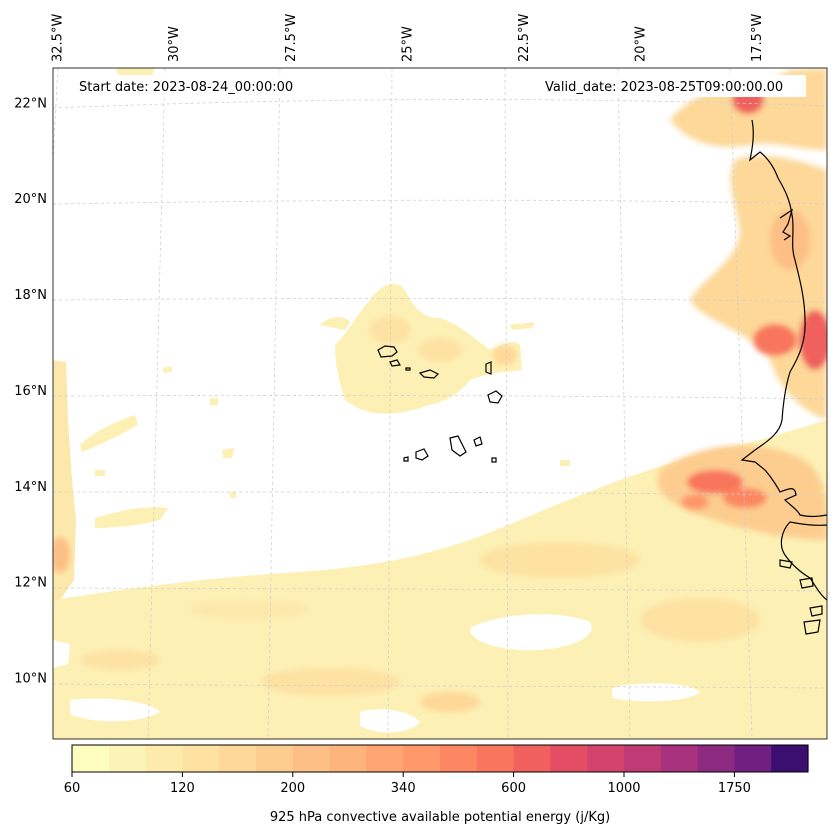 The image size is (837, 840). What do you see at coordinates (58, 38) in the screenshot?
I see `lon-tick-label: 32.5°W` at bounding box center [58, 38].